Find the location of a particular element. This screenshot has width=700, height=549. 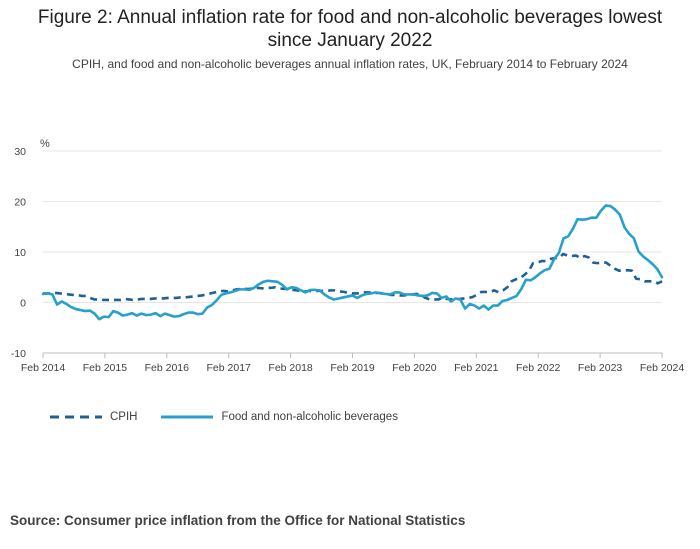

y-tick-label: 30 is located at coordinates (20, 152).